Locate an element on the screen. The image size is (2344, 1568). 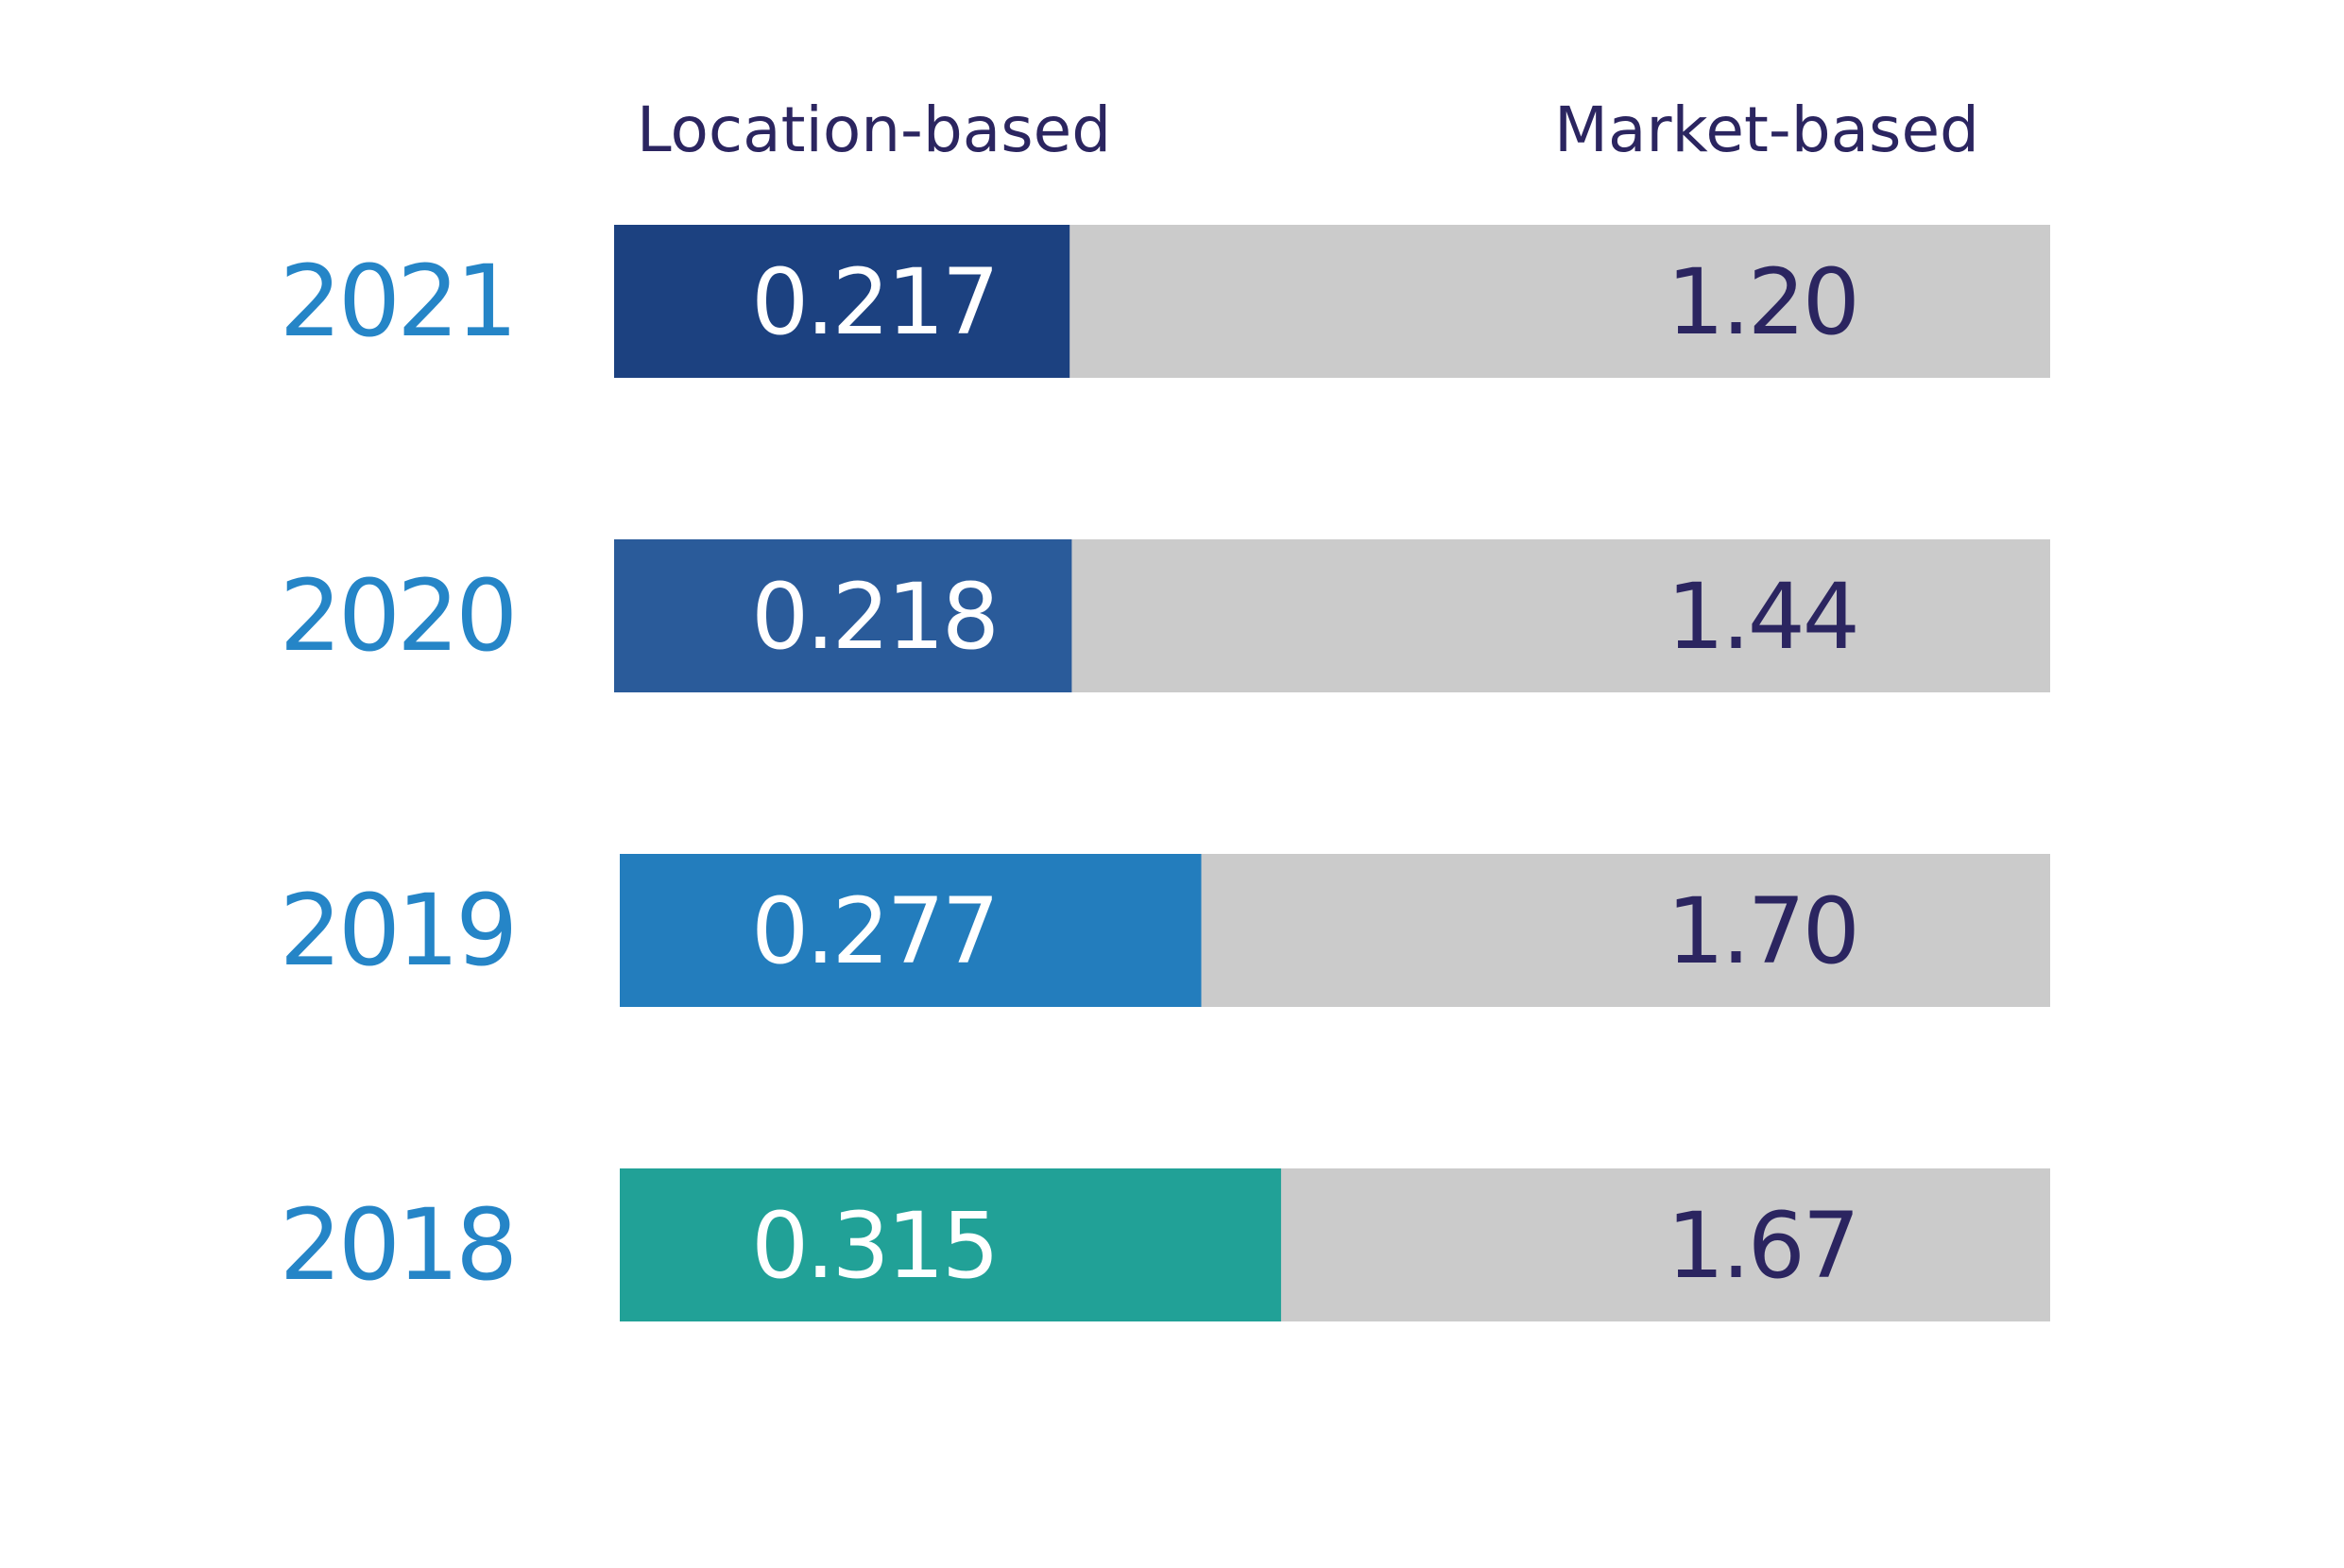
location-based-value-2019: 0.277 is located at coordinates (874, 931).